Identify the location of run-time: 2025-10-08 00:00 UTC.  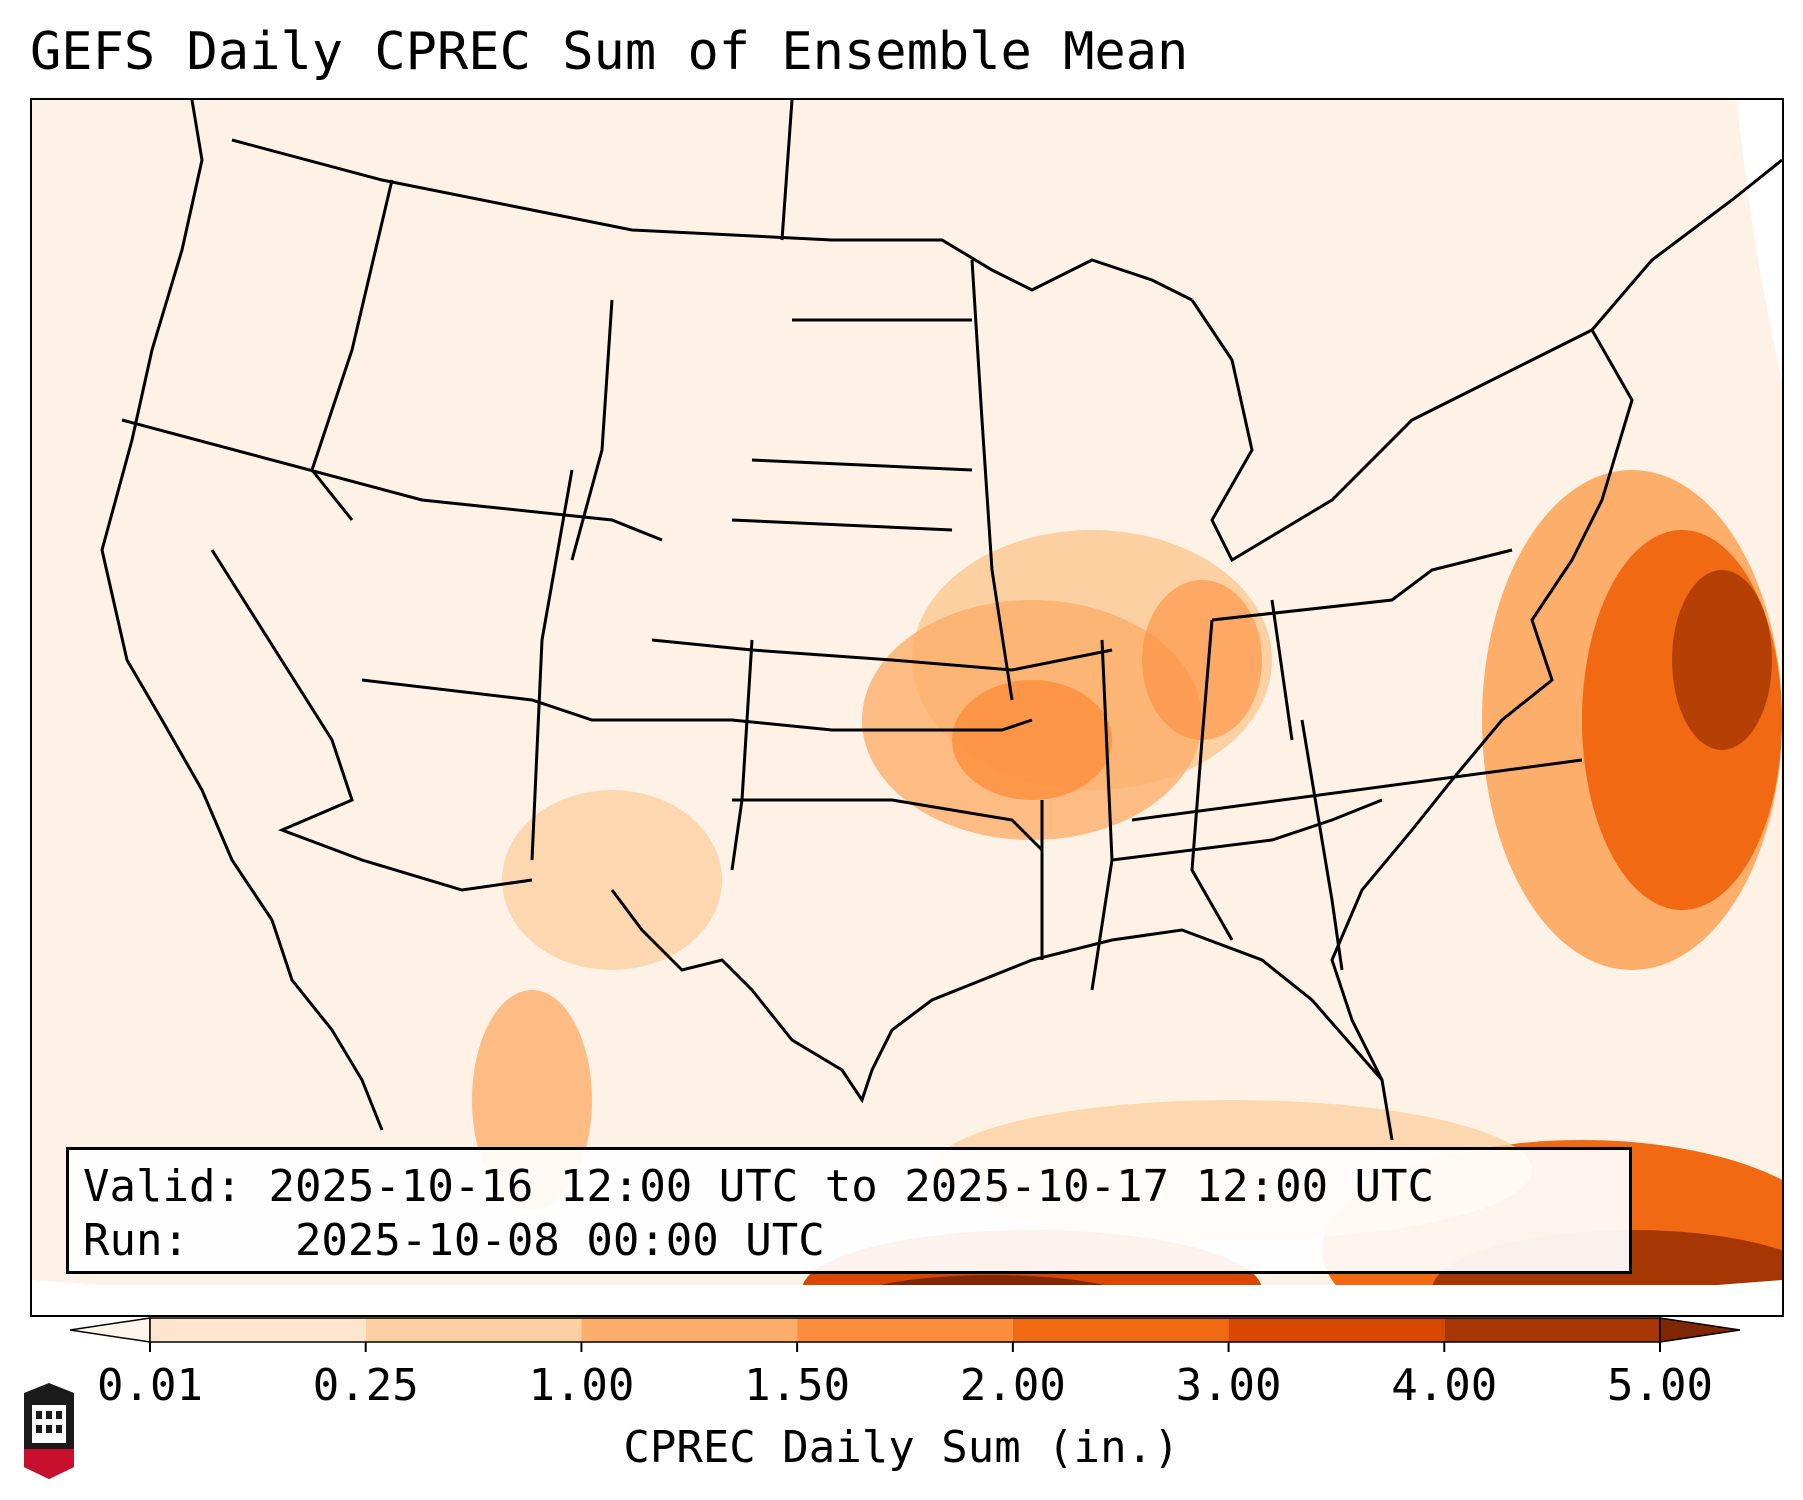
(559, 1240).